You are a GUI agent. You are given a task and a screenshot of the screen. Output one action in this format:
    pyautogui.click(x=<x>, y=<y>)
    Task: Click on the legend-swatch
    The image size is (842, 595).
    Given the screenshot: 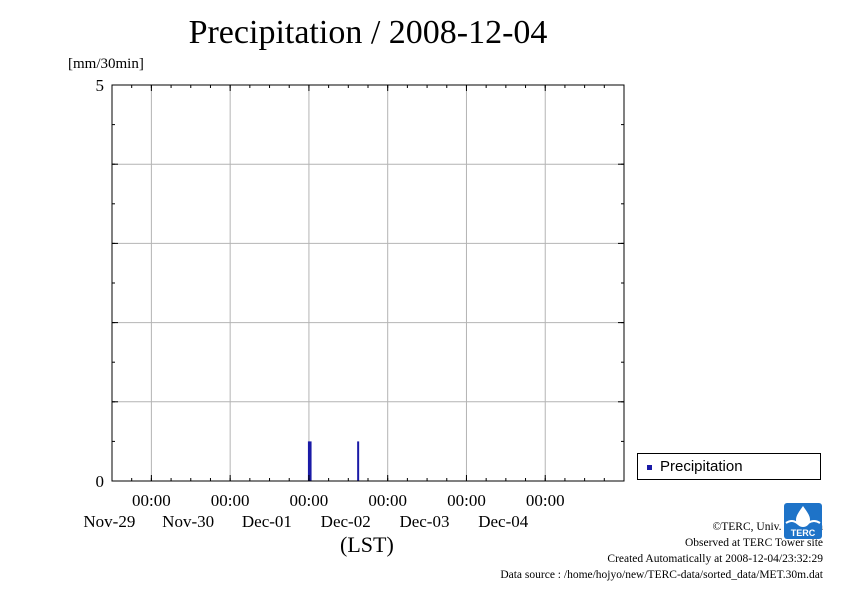 What is the action you would take?
    pyautogui.click(x=649, y=467)
    